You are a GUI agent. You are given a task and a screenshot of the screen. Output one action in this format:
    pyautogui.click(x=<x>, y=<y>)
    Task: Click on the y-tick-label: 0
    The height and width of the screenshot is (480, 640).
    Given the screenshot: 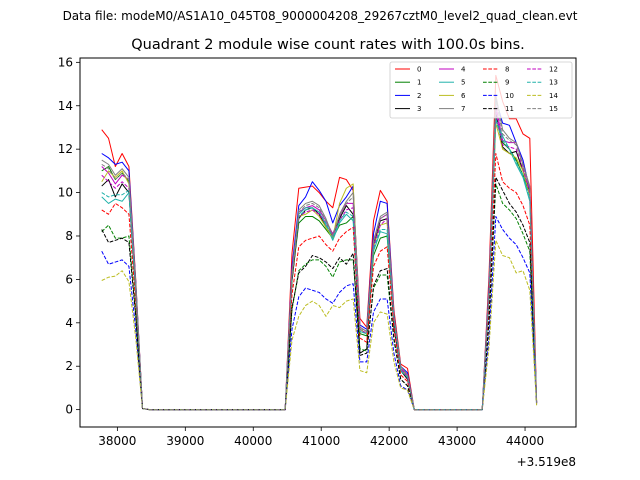 What is the action you would take?
    pyautogui.click(x=69, y=410)
    